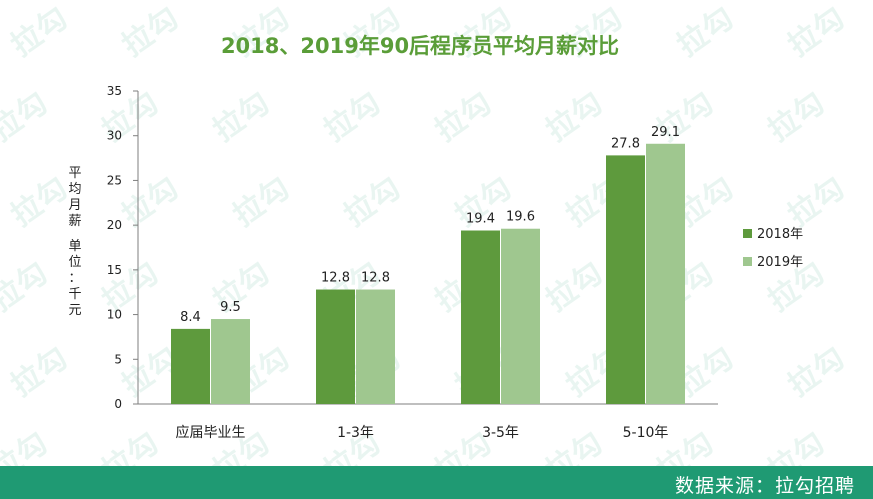 This screenshot has height=499, width=873. Describe the element at coordinates (74, 262) in the screenshot. I see `y-axis-label-char: 位` at that location.